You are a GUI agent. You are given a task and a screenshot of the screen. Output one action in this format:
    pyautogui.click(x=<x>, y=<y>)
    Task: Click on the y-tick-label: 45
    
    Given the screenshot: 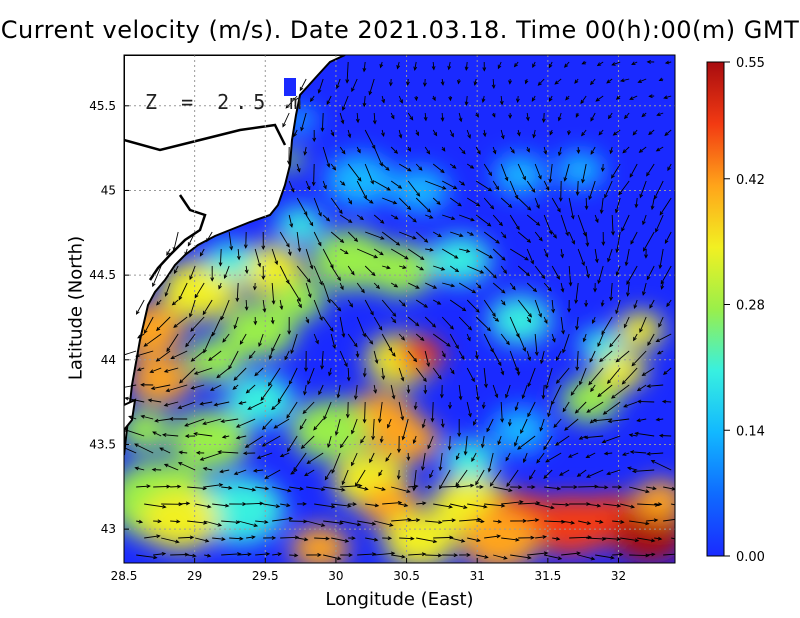 What is the action you would take?
    pyautogui.click(x=108, y=190)
    